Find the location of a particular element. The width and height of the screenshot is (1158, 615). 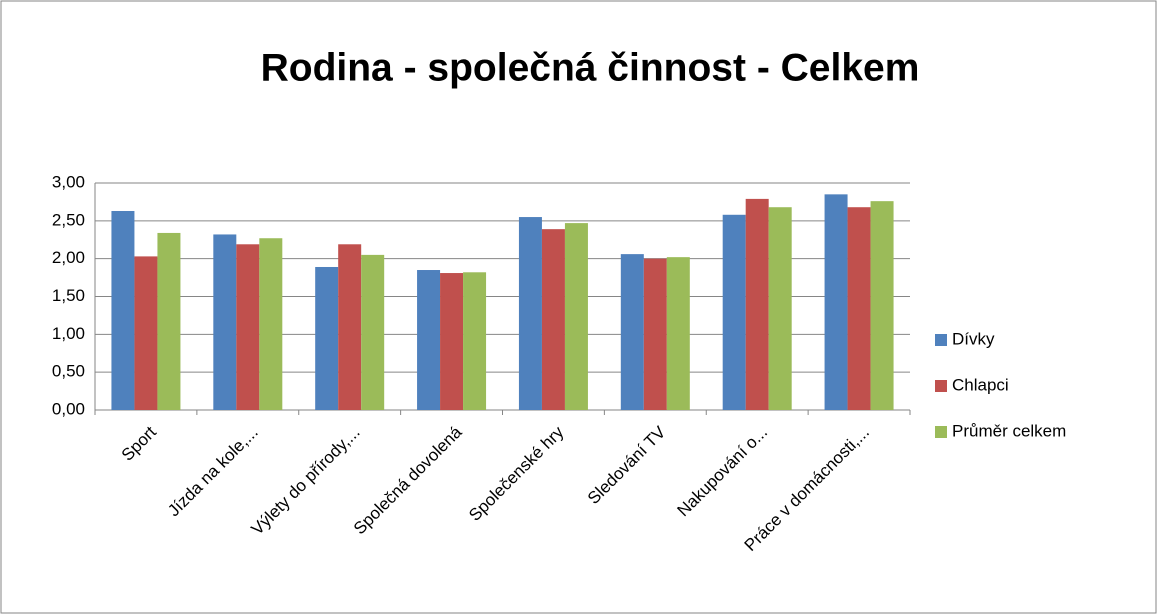

y-tick-label: 3,00 is located at coordinates (68, 181).